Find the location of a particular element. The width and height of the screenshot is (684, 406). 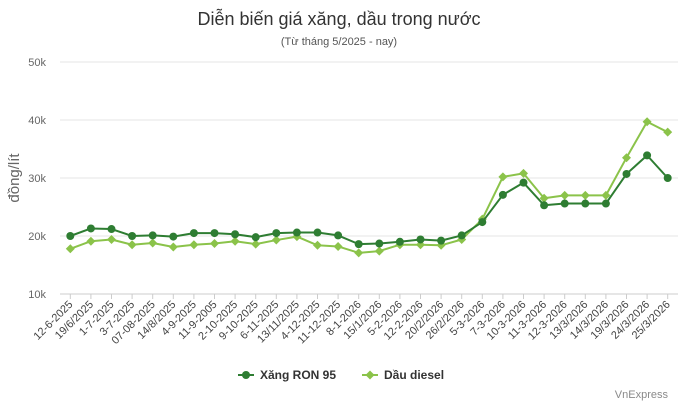

legend: Xăng RON 95 Dầu diesel is located at coordinates (341, 375).